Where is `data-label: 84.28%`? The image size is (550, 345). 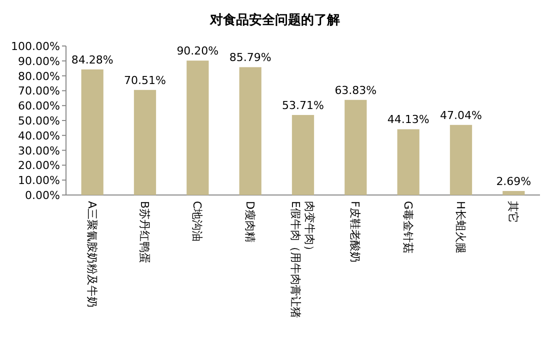 data-label: 84.28% is located at coordinates (92, 59).